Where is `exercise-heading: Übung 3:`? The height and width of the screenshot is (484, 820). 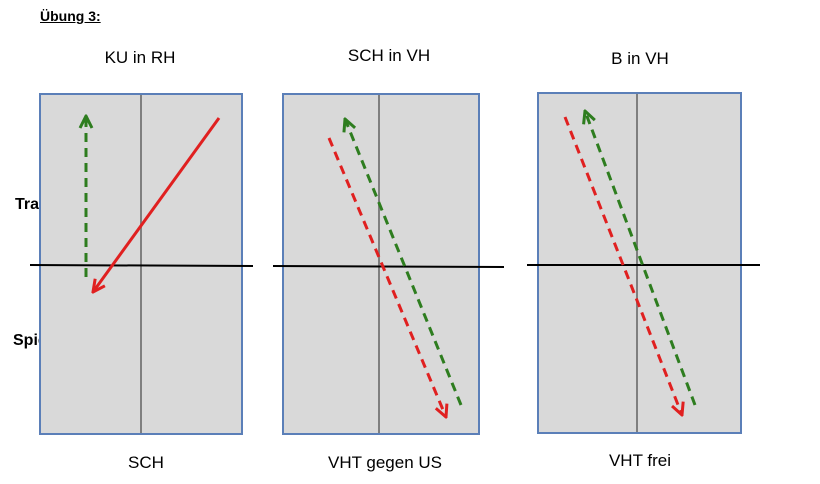 exercise-heading: Übung 3: is located at coordinates (70, 16).